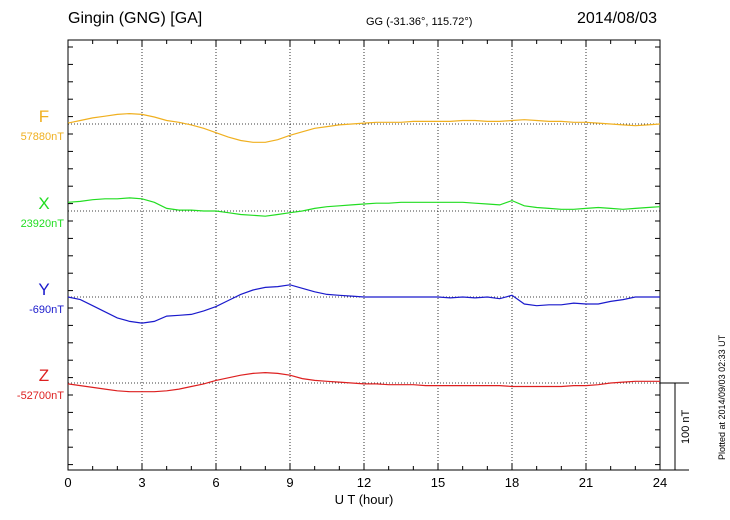 The height and width of the screenshot is (520, 730). I want to click on series-line-y, so click(363, 304).